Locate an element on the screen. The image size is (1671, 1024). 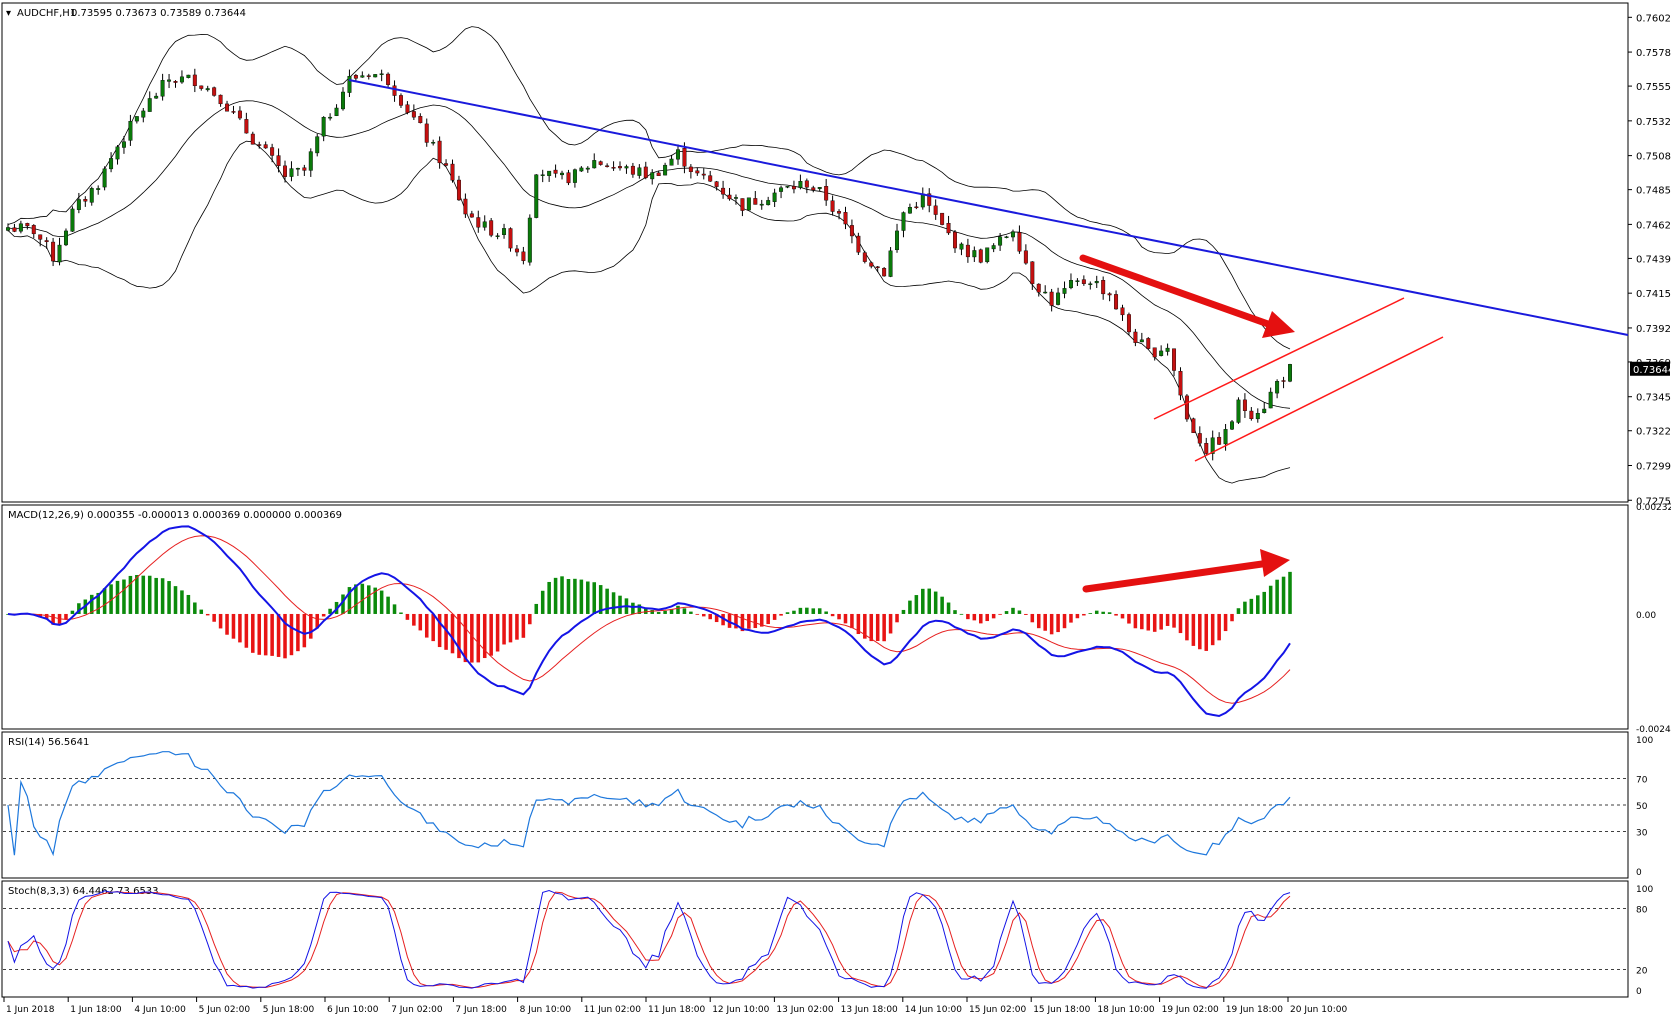
x-tick-label: 18 Jun 10:00 is located at coordinates (1125, 1010).